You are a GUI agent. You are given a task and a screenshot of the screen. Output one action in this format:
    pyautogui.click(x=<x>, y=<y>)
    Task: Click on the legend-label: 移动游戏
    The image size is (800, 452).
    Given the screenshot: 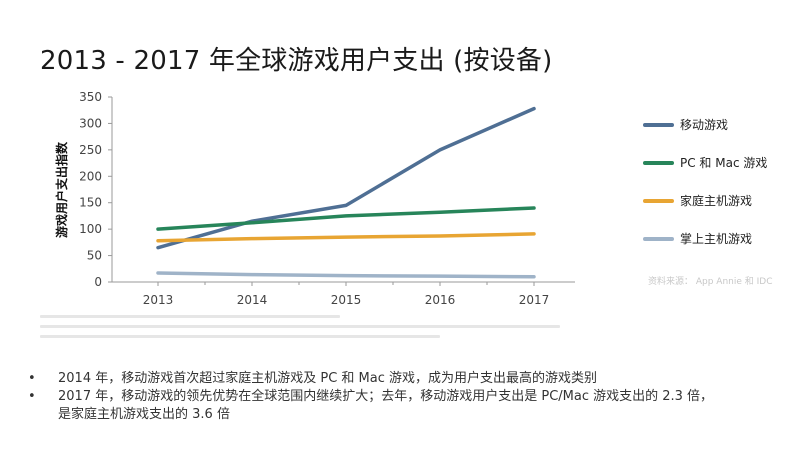 What is the action you would take?
    pyautogui.click(x=704, y=125)
    